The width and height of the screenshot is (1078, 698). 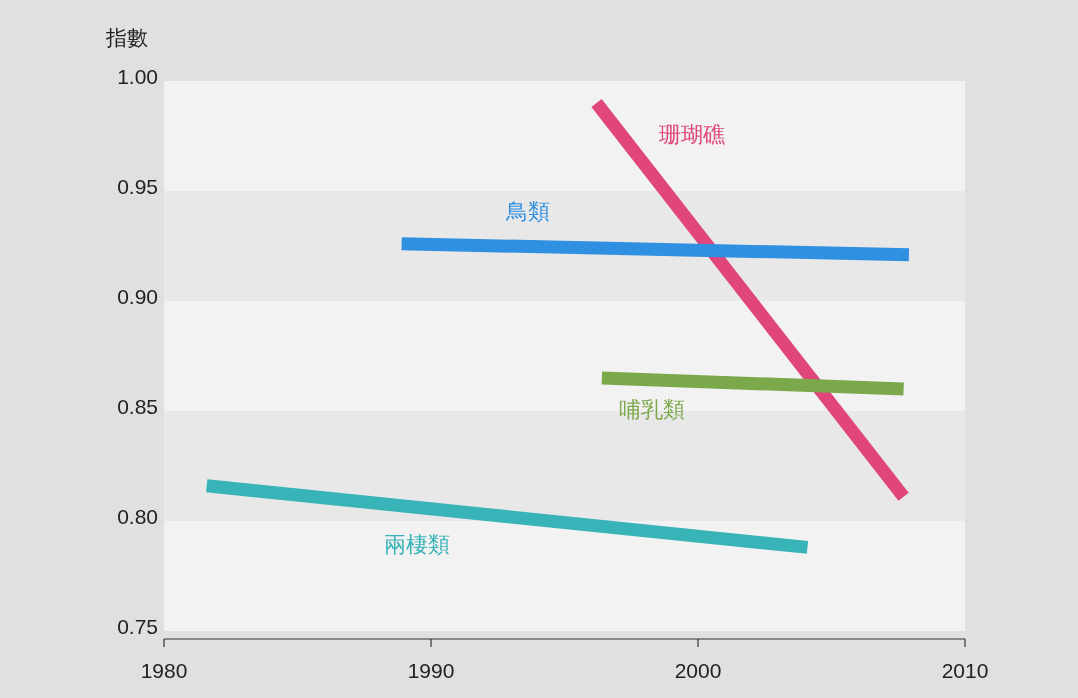 I want to click on x-tick-label: 2010, so click(x=965, y=670).